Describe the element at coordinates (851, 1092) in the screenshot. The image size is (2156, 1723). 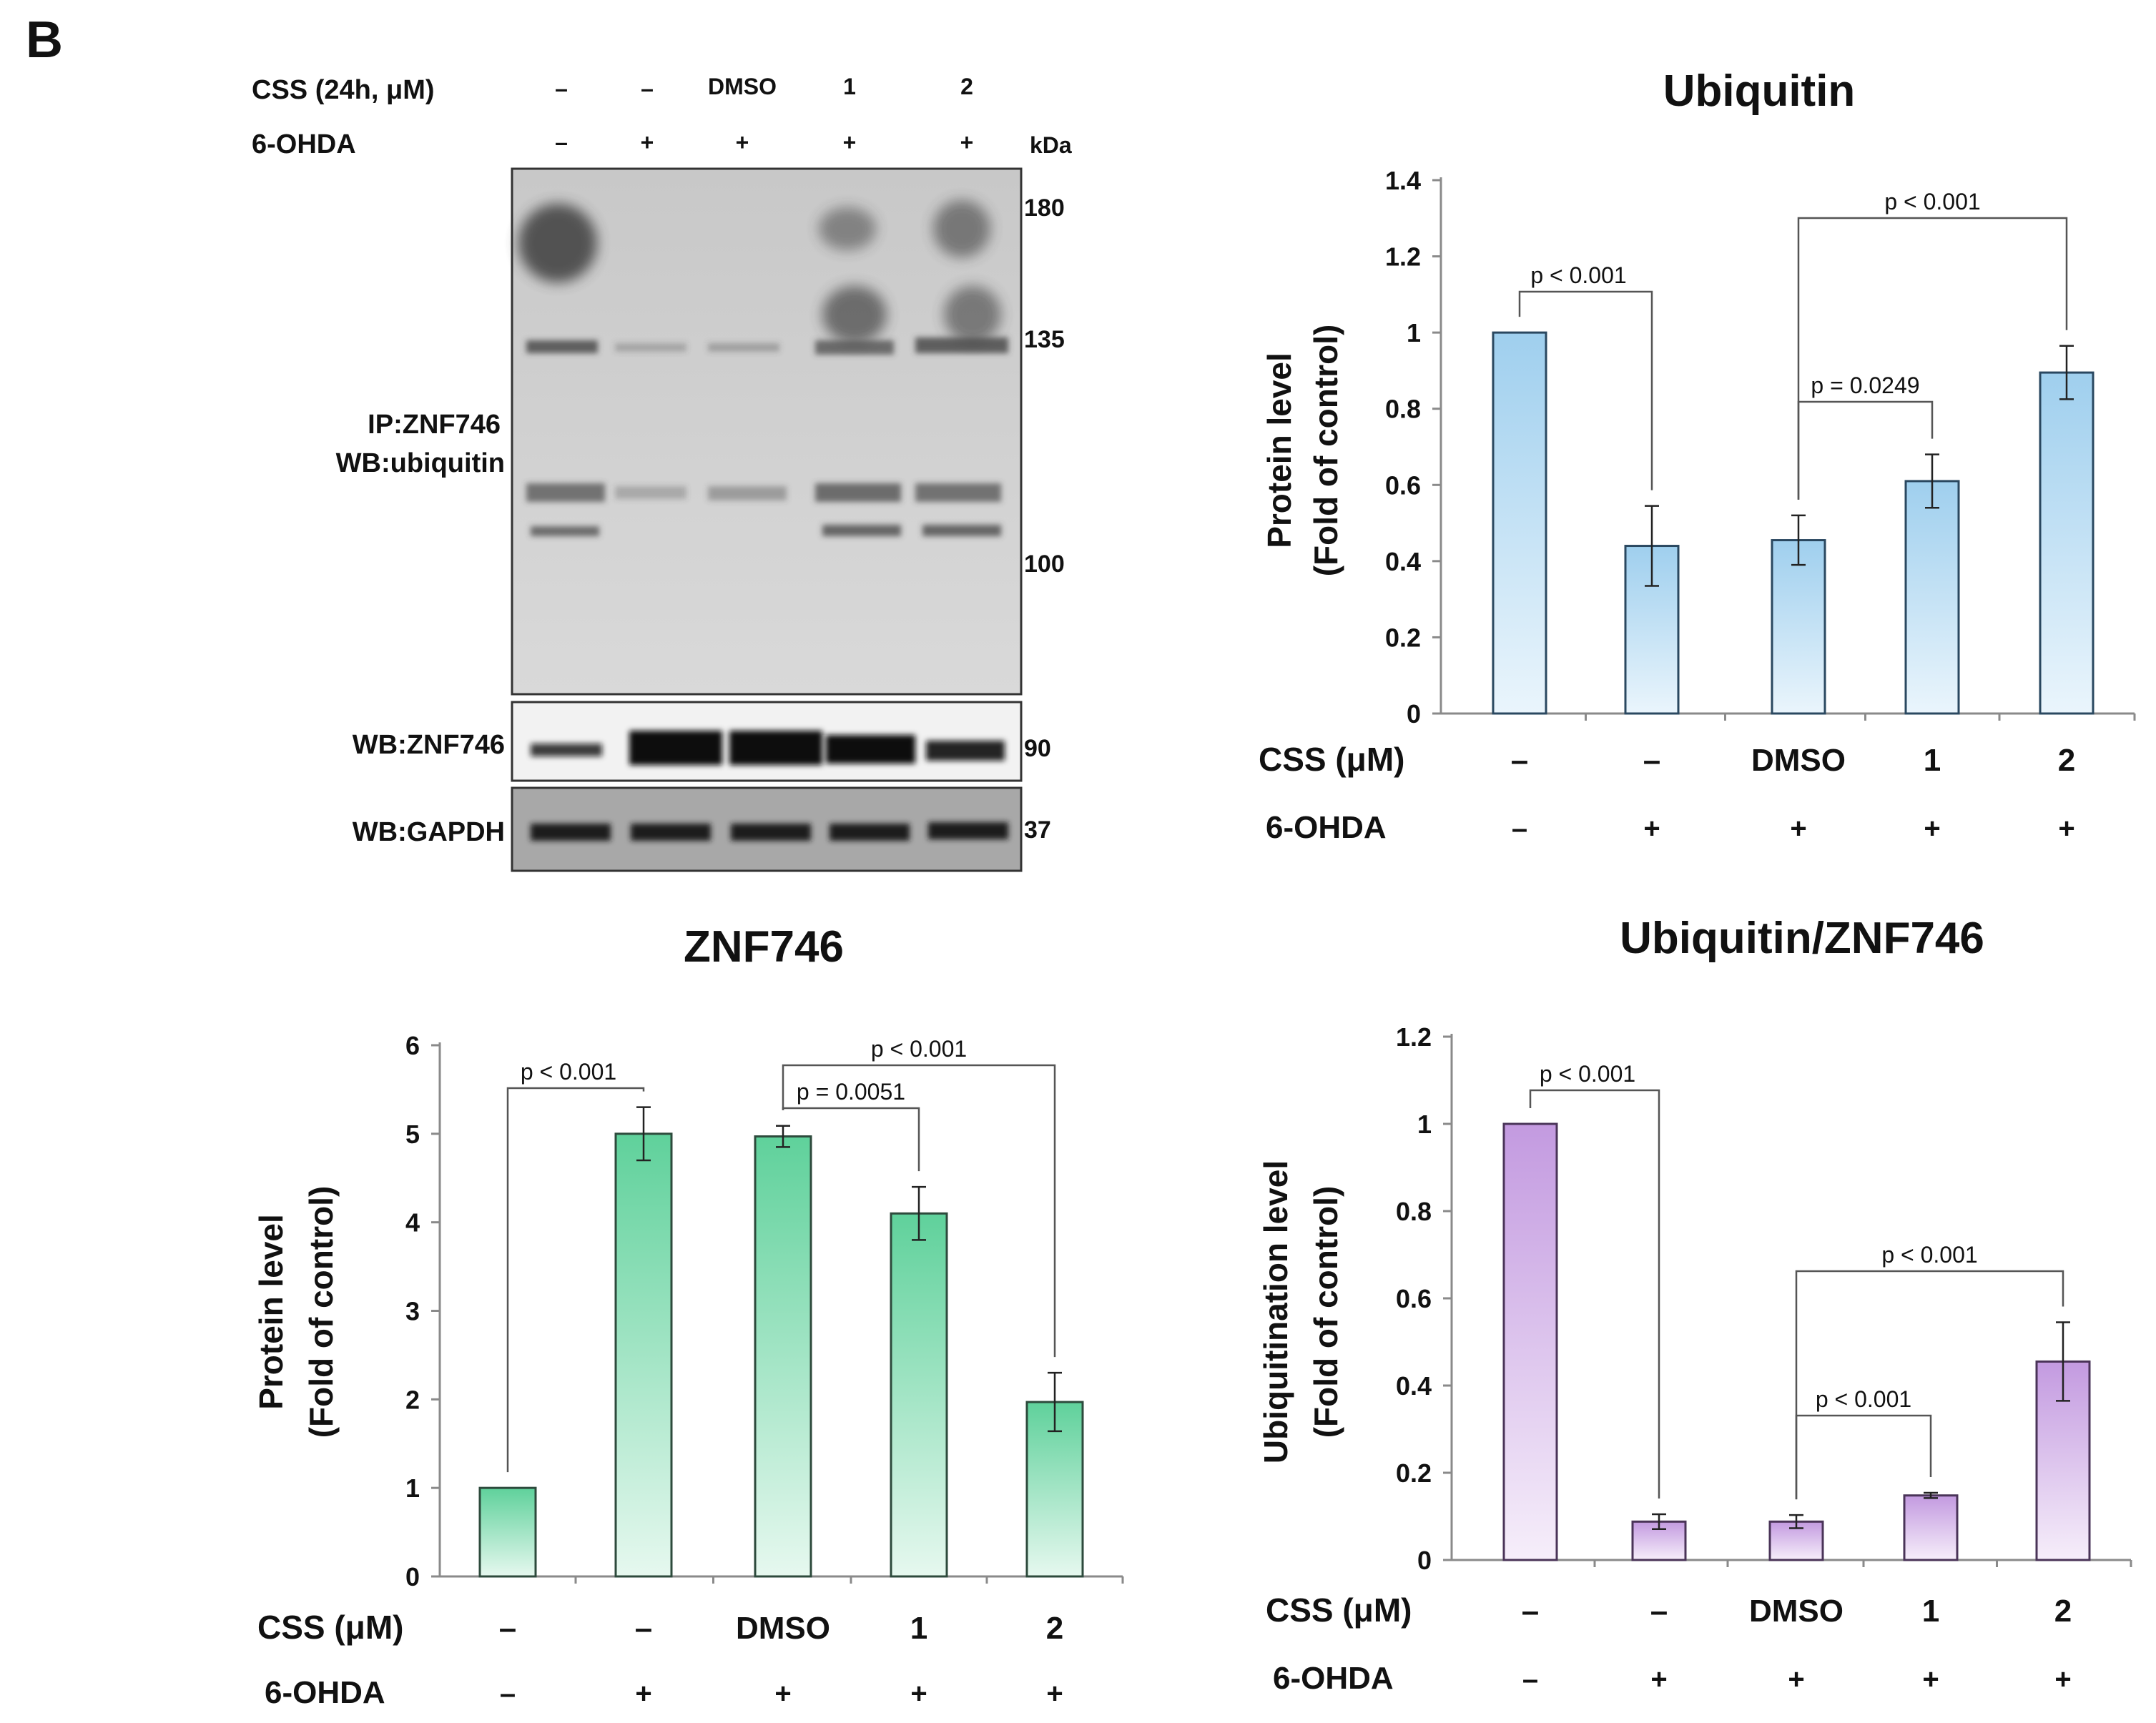
I see `significance-label: p = 0.0051` at that location.